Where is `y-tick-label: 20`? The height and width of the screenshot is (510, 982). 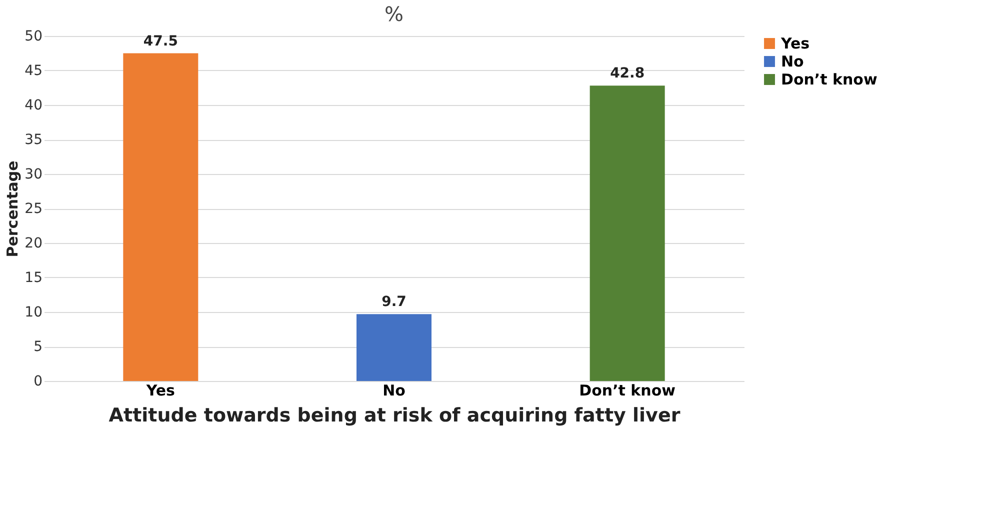
y-tick-label: 20 is located at coordinates (33, 244).